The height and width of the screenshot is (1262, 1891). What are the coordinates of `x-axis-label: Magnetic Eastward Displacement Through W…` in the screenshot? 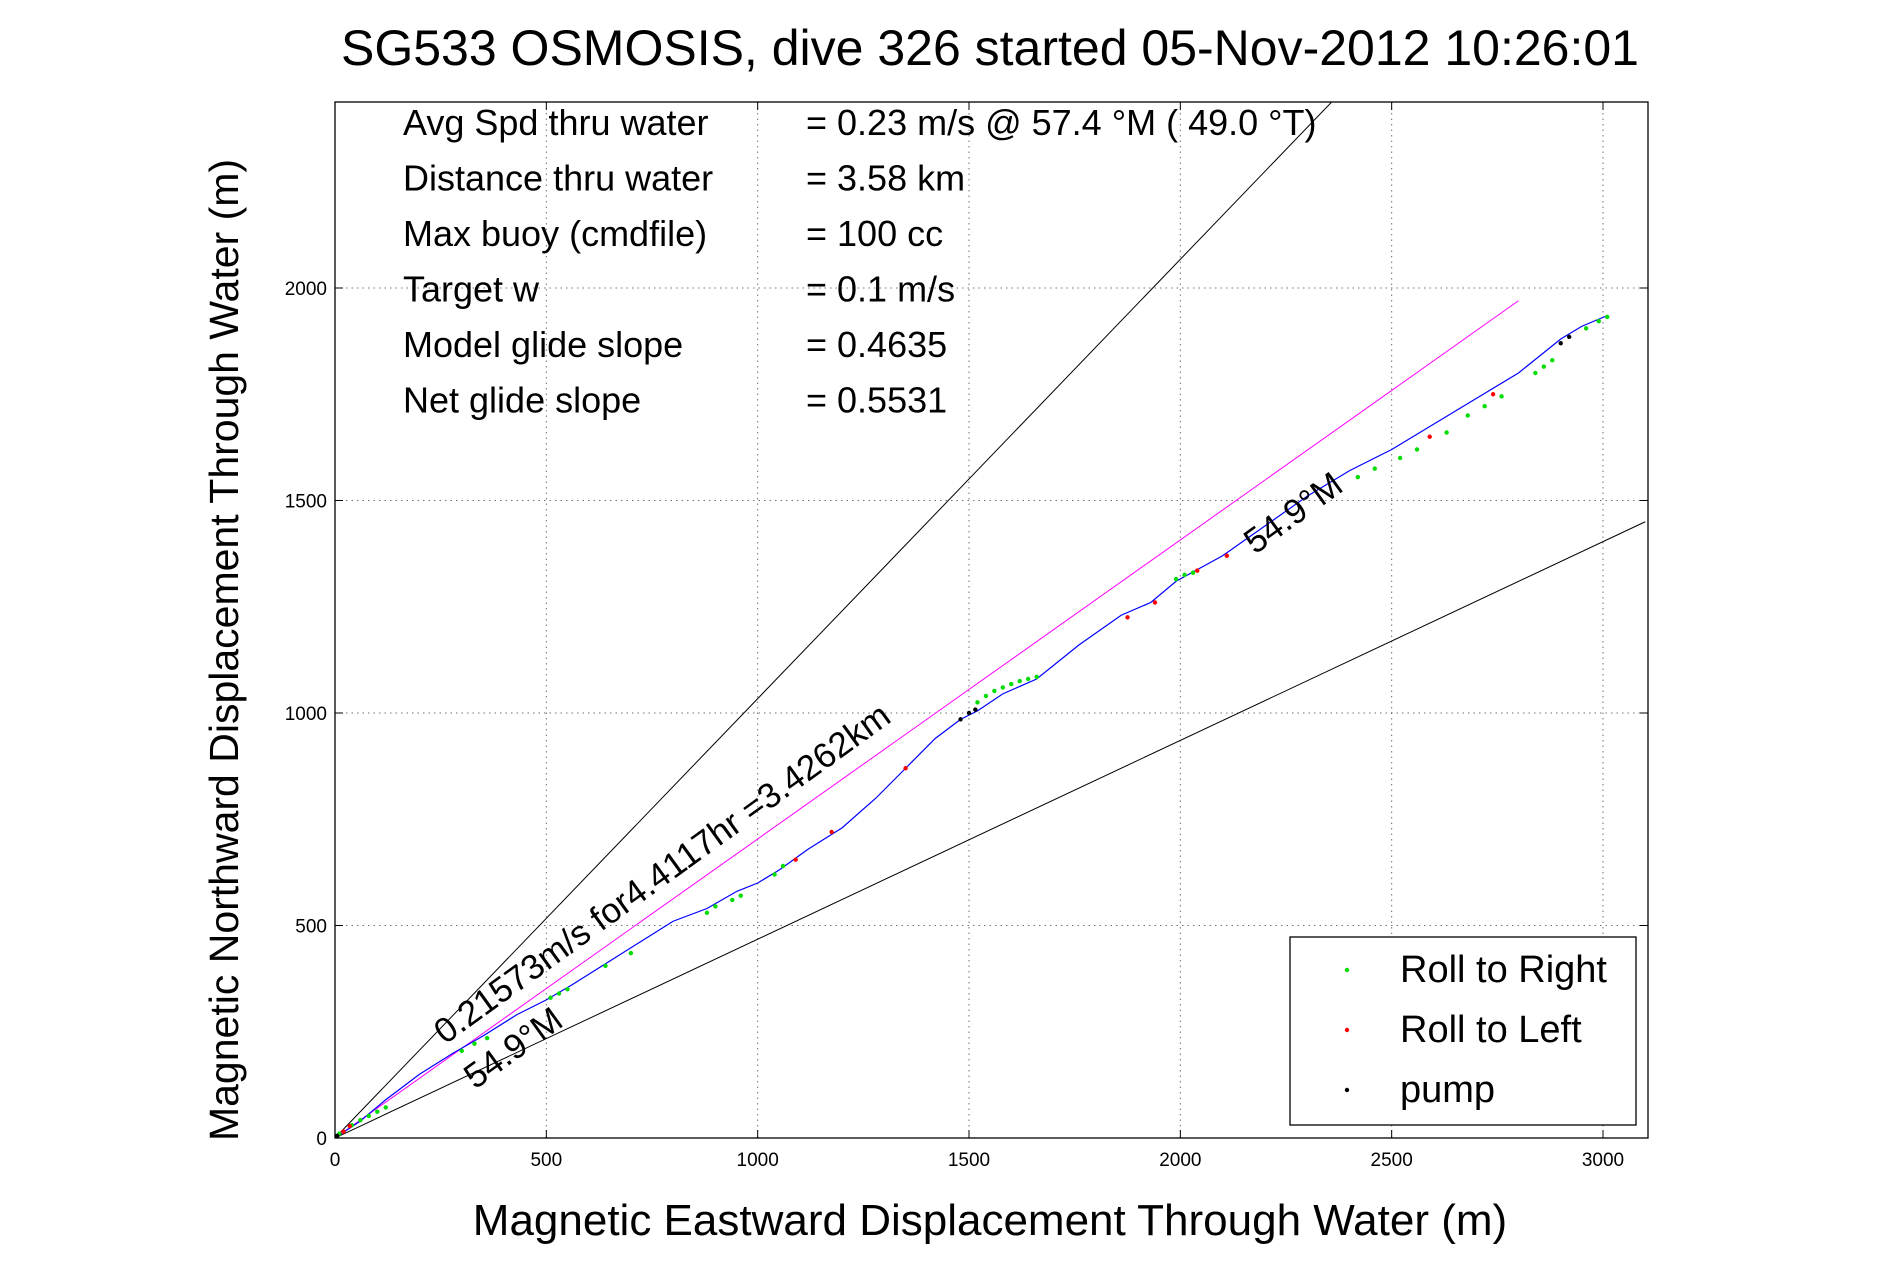 It's located at (990, 1220).